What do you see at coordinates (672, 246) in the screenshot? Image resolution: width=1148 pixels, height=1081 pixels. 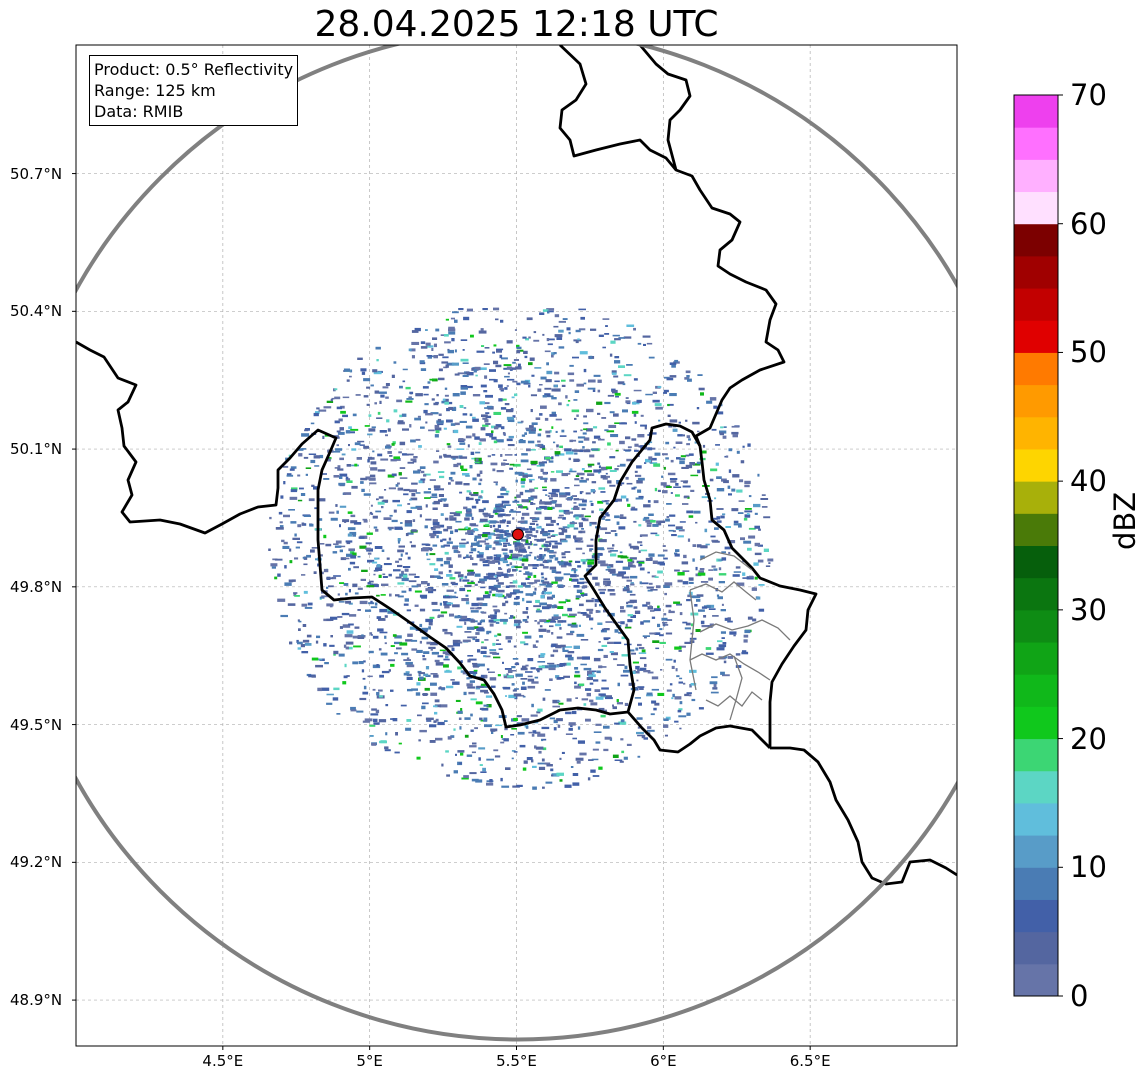 I see `border-germany-east` at bounding box center [672, 246].